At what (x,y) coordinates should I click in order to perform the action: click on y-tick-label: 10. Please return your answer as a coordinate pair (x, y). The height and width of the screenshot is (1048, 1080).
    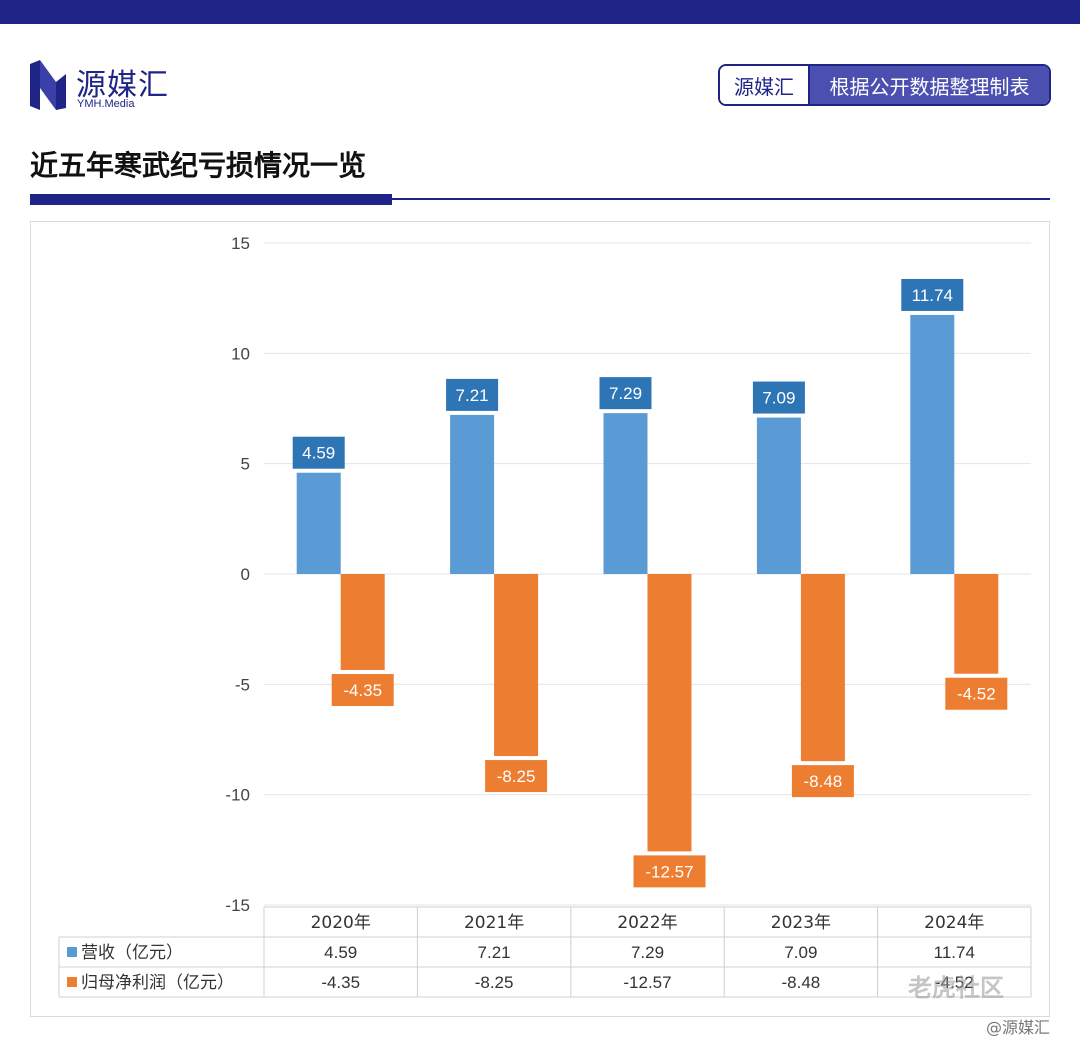
    Looking at the image, I should click on (240, 353).